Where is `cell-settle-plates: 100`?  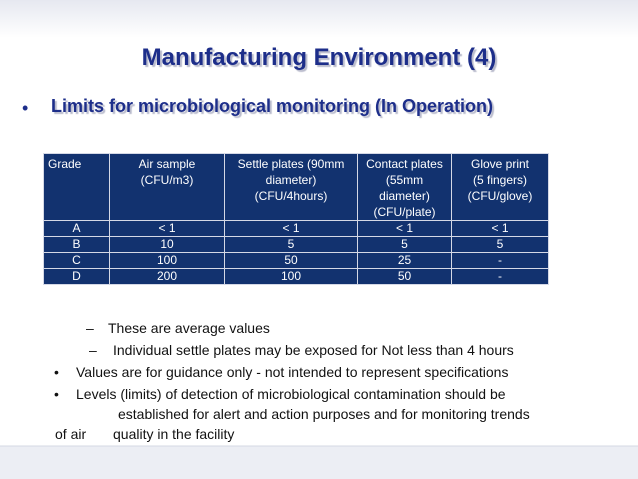 cell-settle-plates: 100 is located at coordinates (291, 276).